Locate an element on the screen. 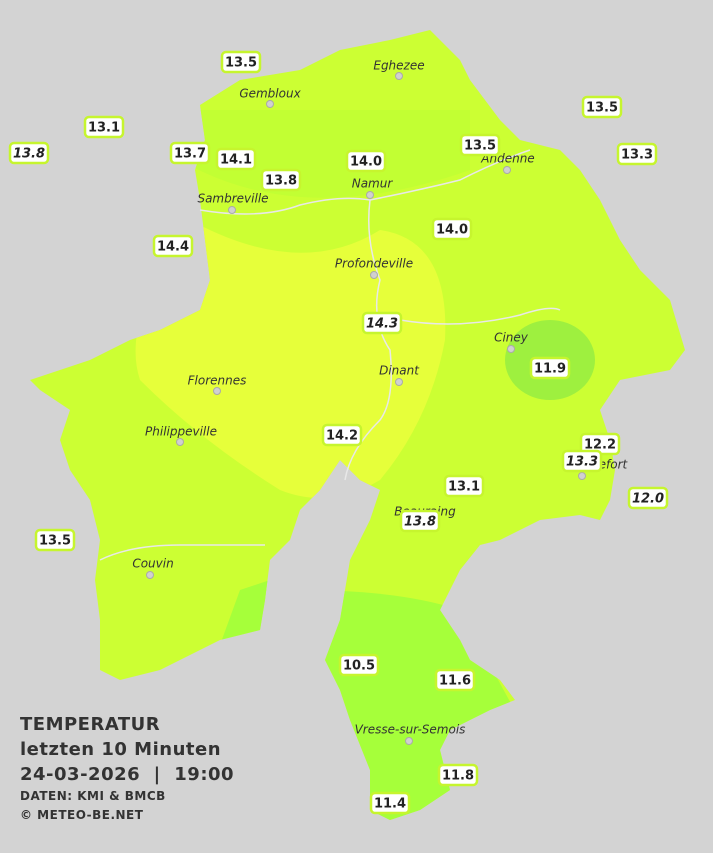  station-value: 13.7 is located at coordinates (190, 154).